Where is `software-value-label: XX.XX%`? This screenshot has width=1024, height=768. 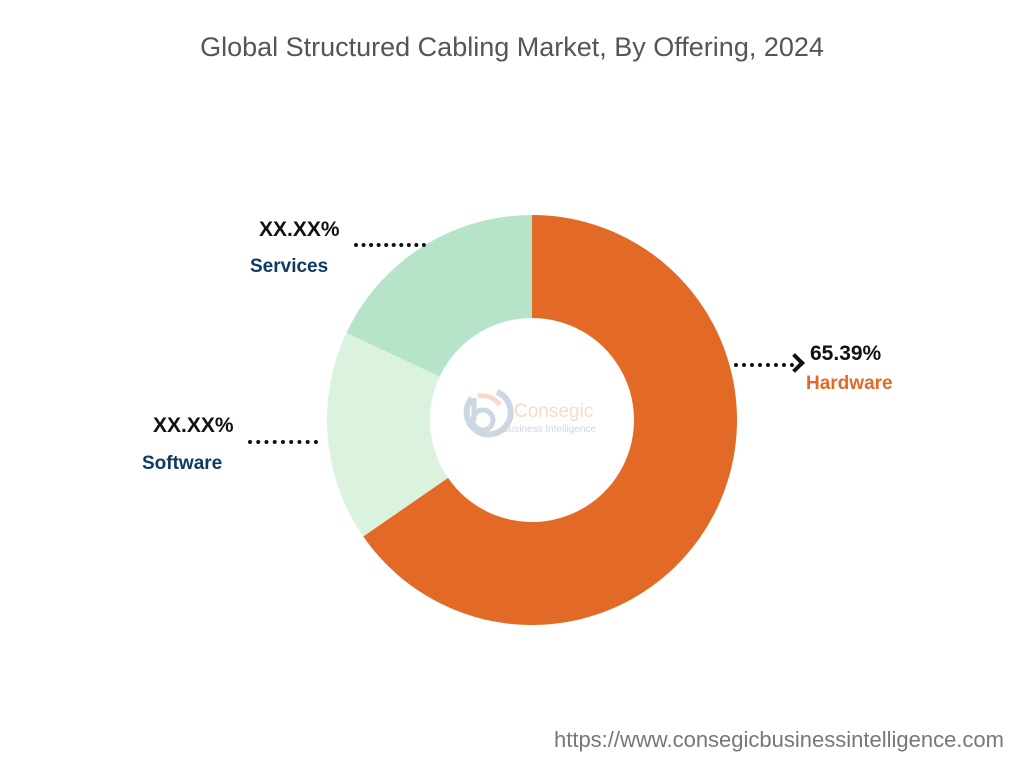 software-value-label: XX.XX% is located at coordinates (193, 425).